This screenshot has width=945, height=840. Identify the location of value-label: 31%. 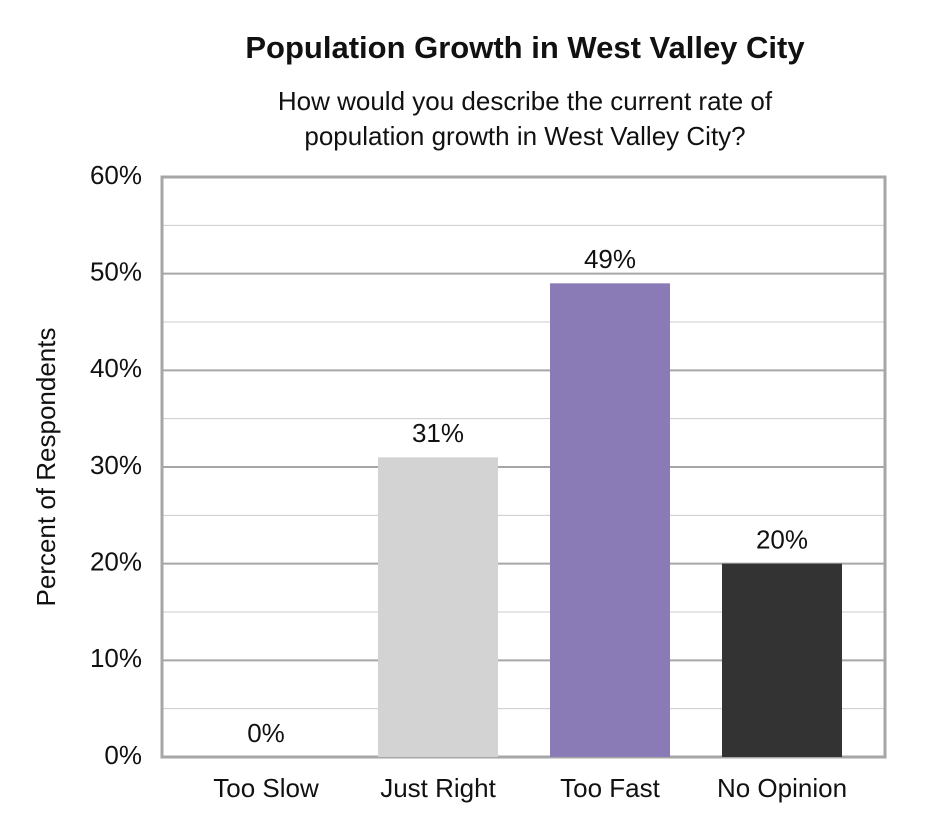
(438, 433).